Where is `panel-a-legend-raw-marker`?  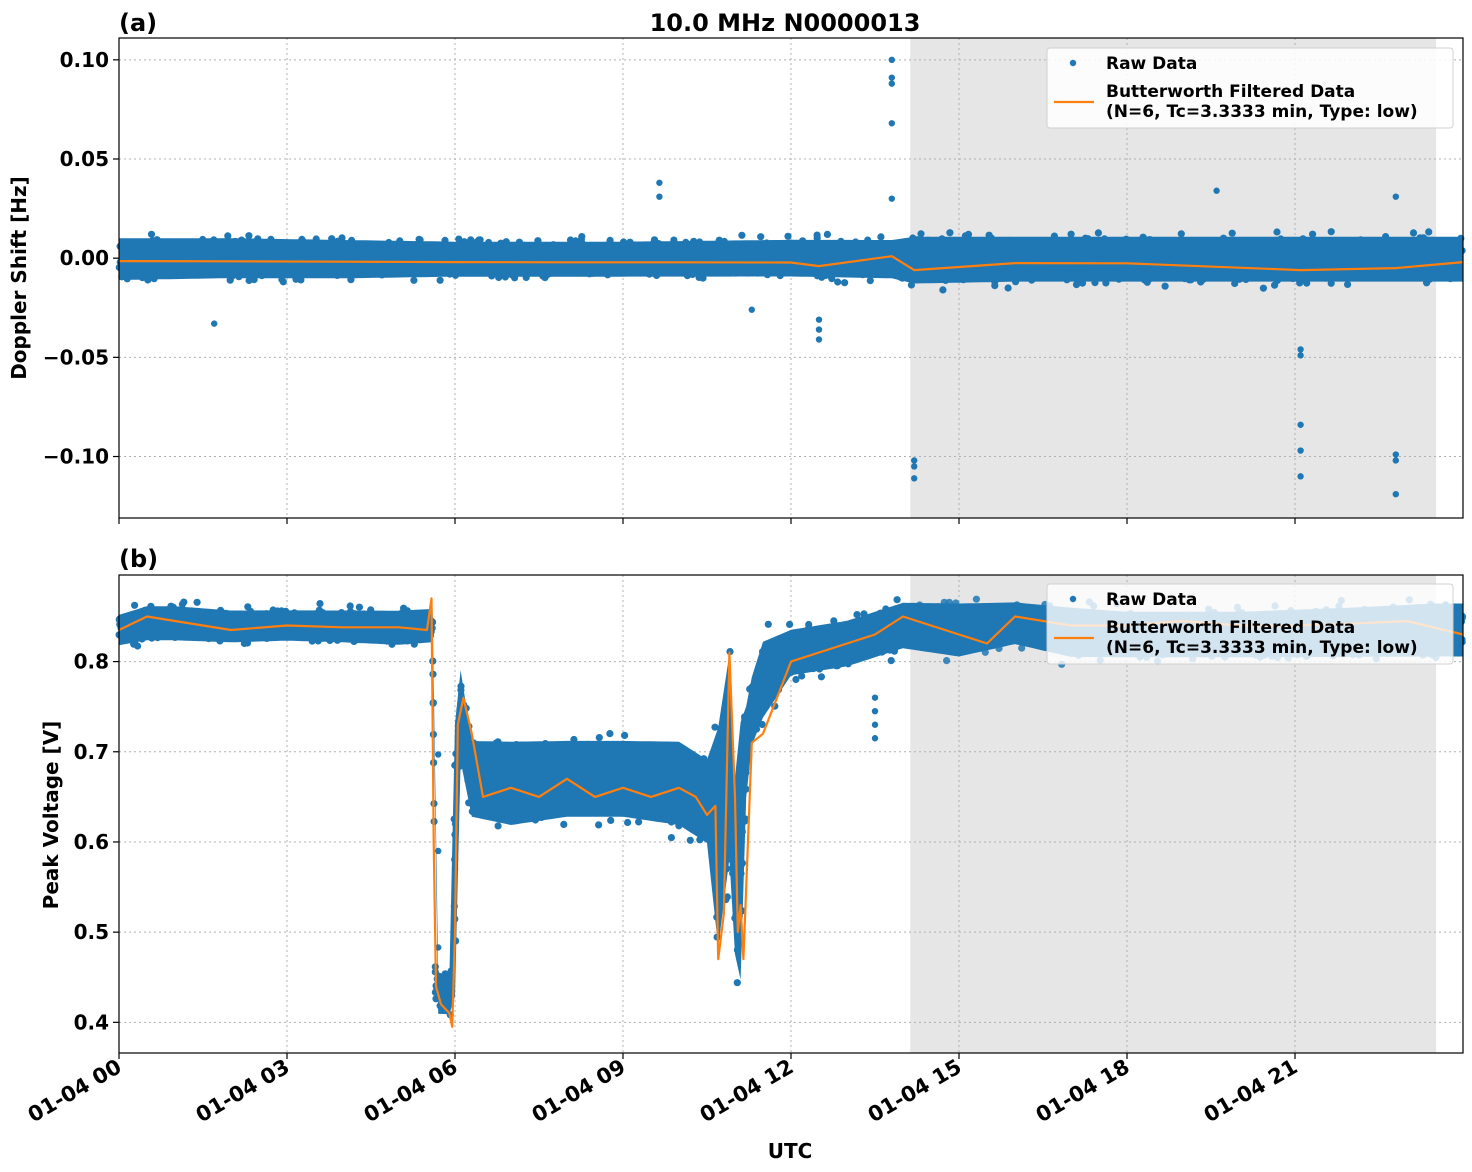 panel-a-legend-raw-marker is located at coordinates (1073, 63).